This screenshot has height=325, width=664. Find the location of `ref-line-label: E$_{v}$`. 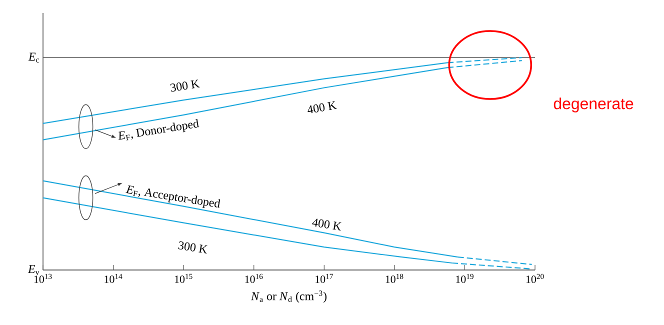

ref-line-label: E$_{v}$ is located at coordinates (34, 270).